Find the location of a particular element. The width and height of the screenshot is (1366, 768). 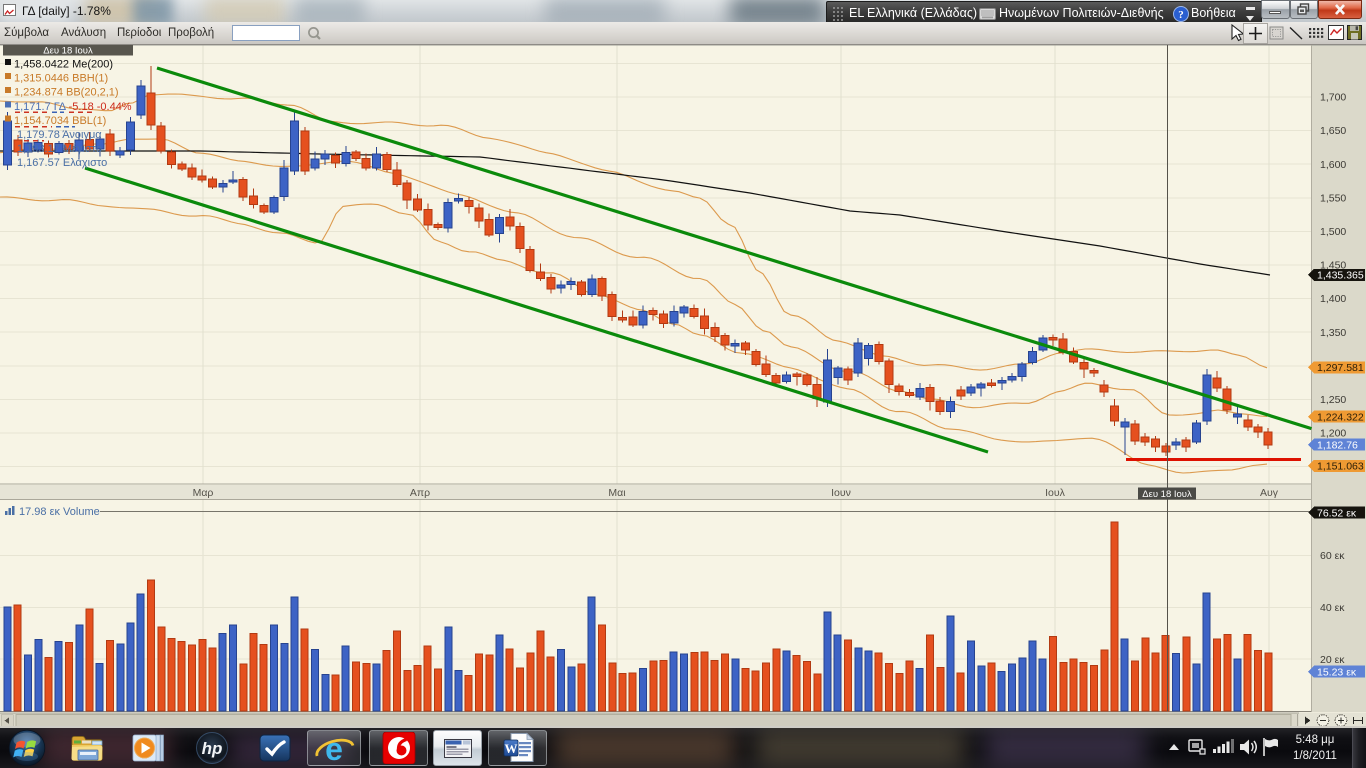

svg-text: Μαρ is located at coordinates (203, 493).